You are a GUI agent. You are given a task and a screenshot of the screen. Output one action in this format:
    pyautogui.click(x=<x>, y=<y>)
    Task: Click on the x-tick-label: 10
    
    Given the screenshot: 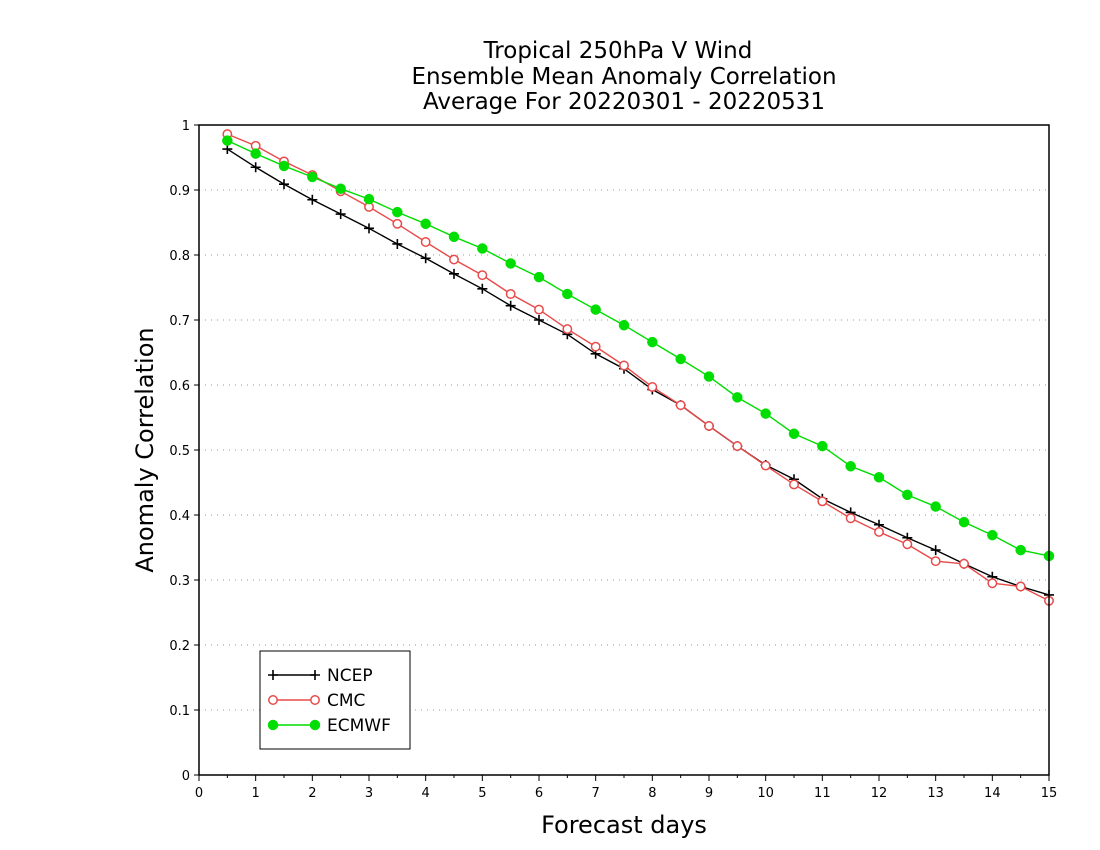 What is the action you would take?
    pyautogui.click(x=765, y=793)
    